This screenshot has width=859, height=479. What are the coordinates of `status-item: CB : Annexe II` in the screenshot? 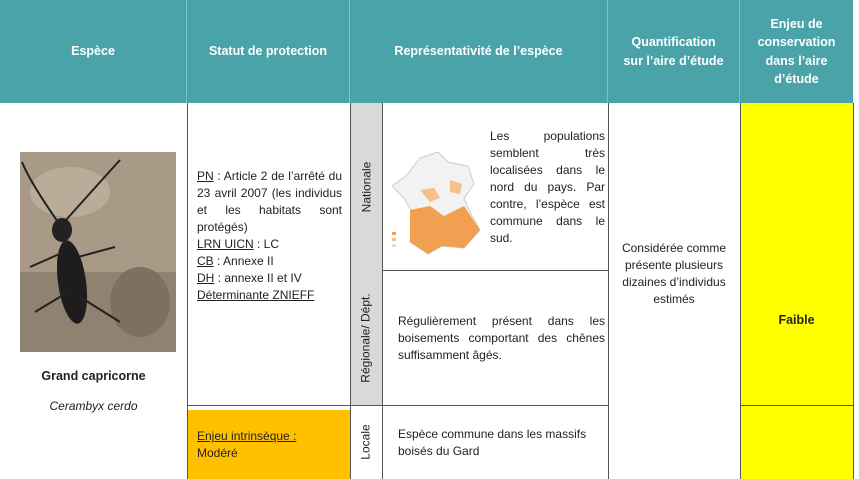 It's located at (269, 261).